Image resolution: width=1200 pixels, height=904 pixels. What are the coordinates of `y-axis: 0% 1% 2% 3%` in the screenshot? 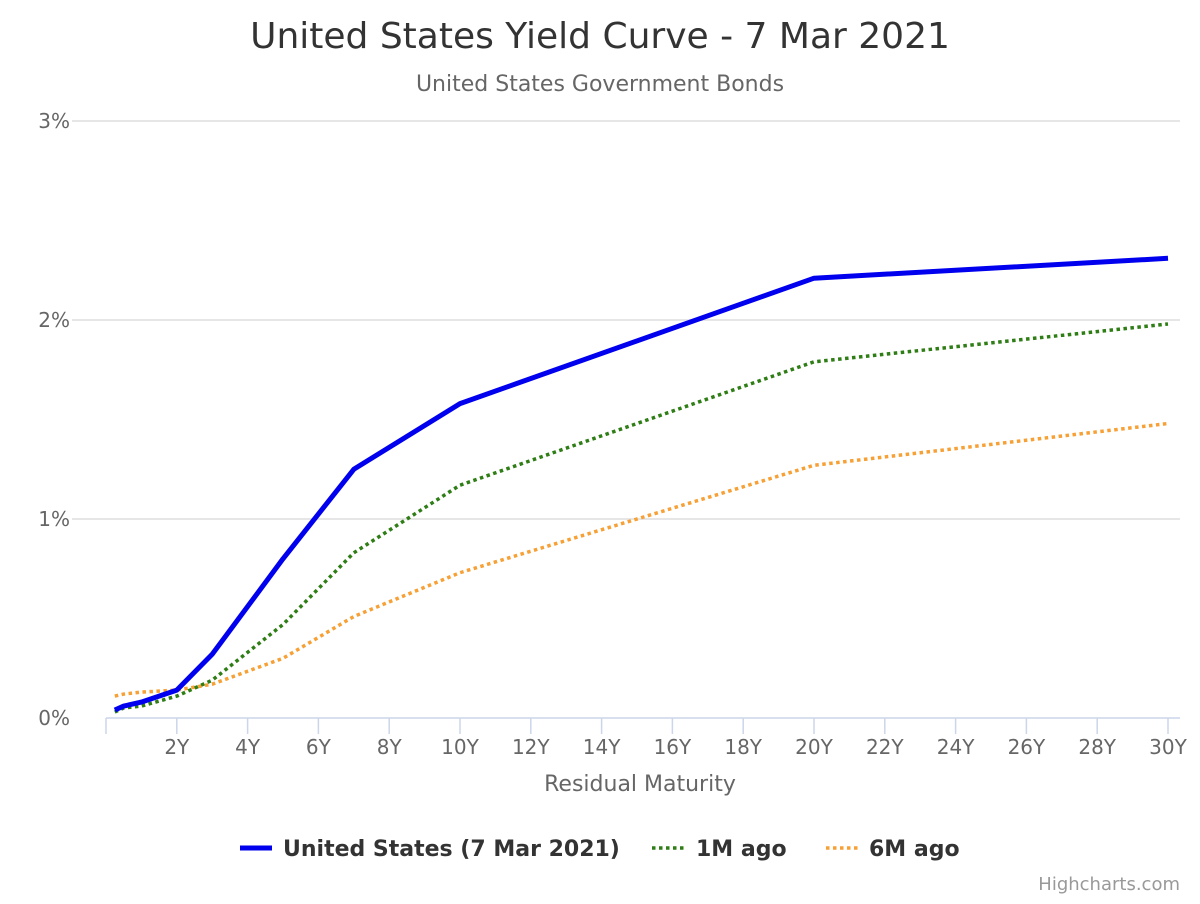 It's located at (54, 419).